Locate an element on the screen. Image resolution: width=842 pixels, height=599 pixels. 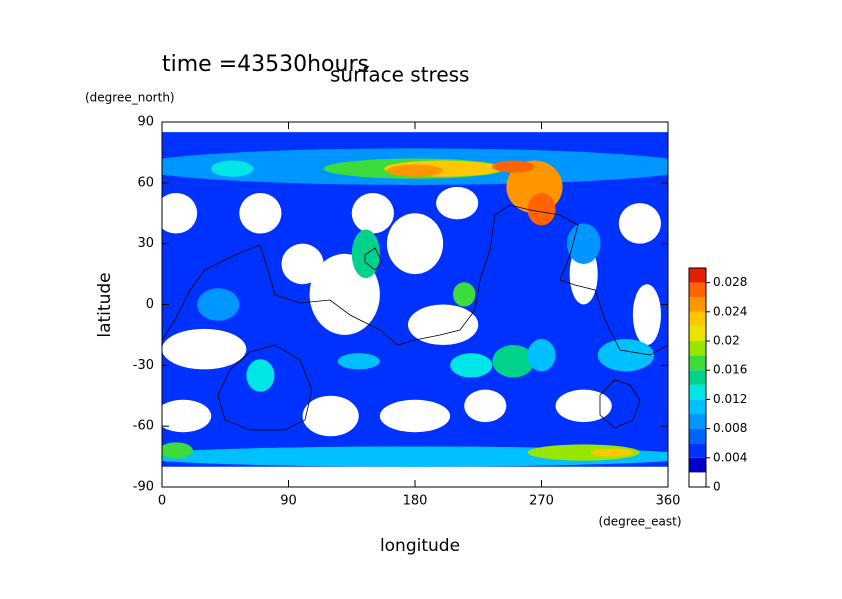
colorbar-tick-label: 0 is located at coordinates (717, 487).